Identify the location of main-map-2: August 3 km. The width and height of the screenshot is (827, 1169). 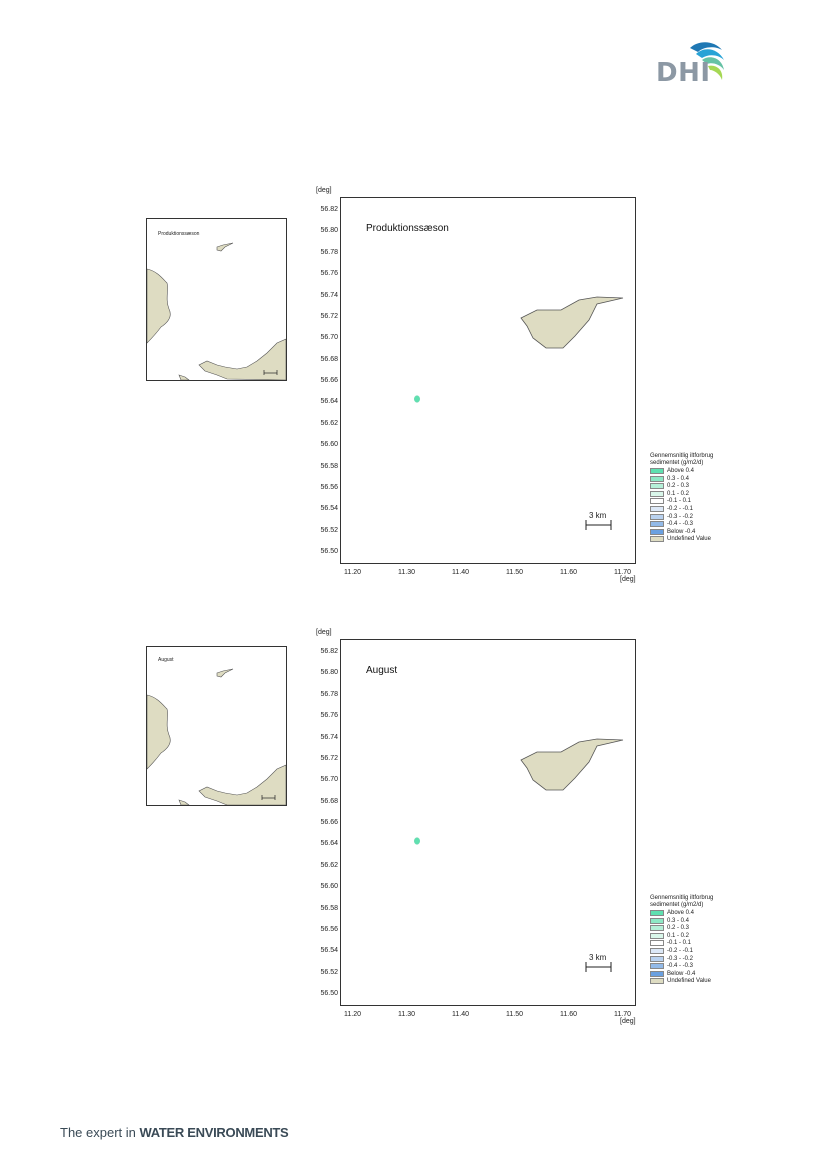
(488, 822).